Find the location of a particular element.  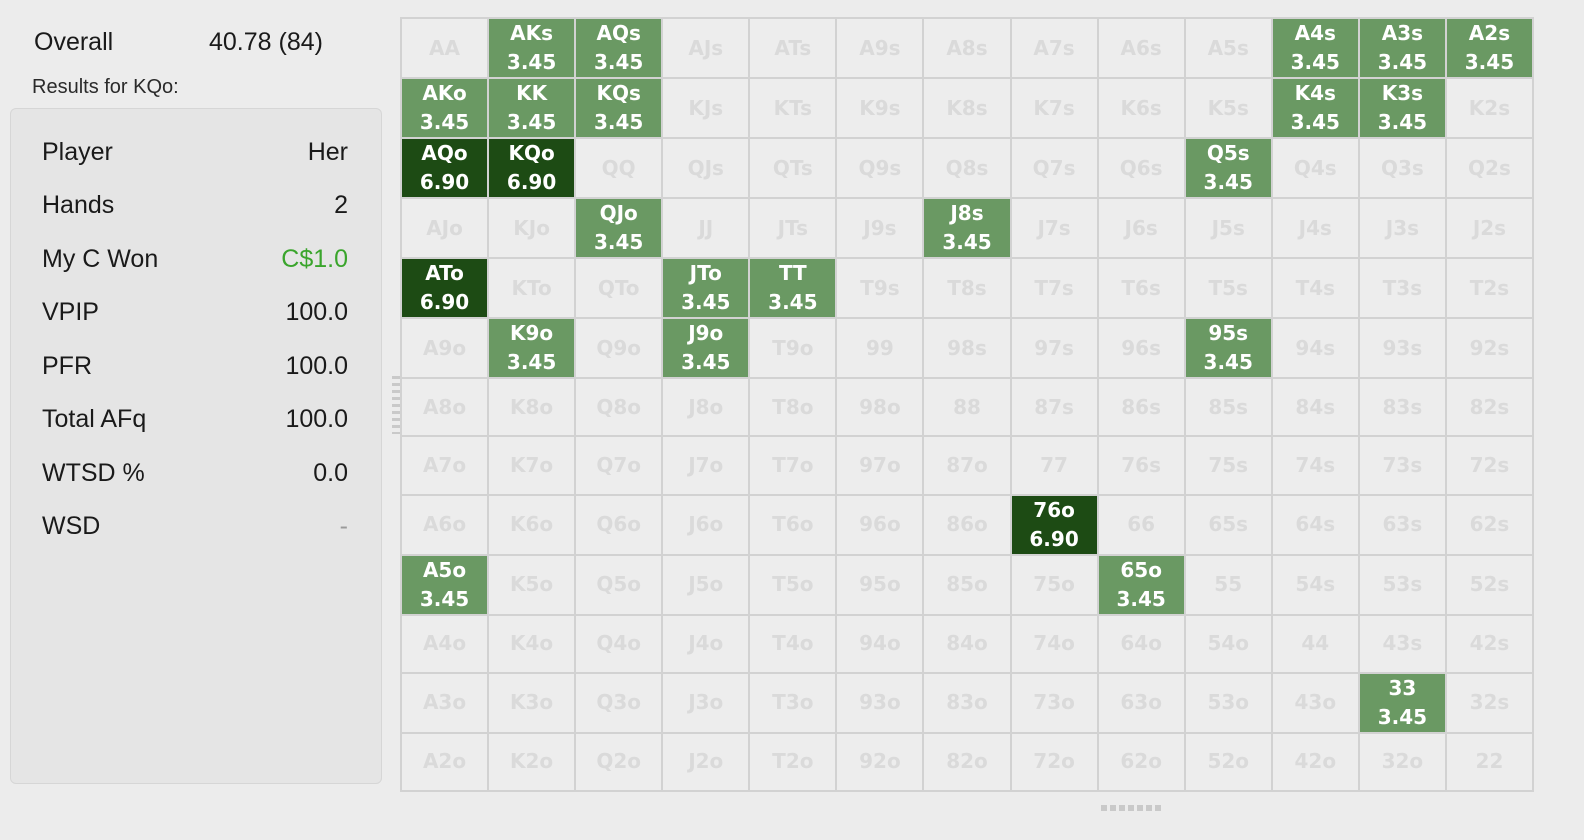

hand-cell-K8o: K8o is located at coordinates (532, 407).